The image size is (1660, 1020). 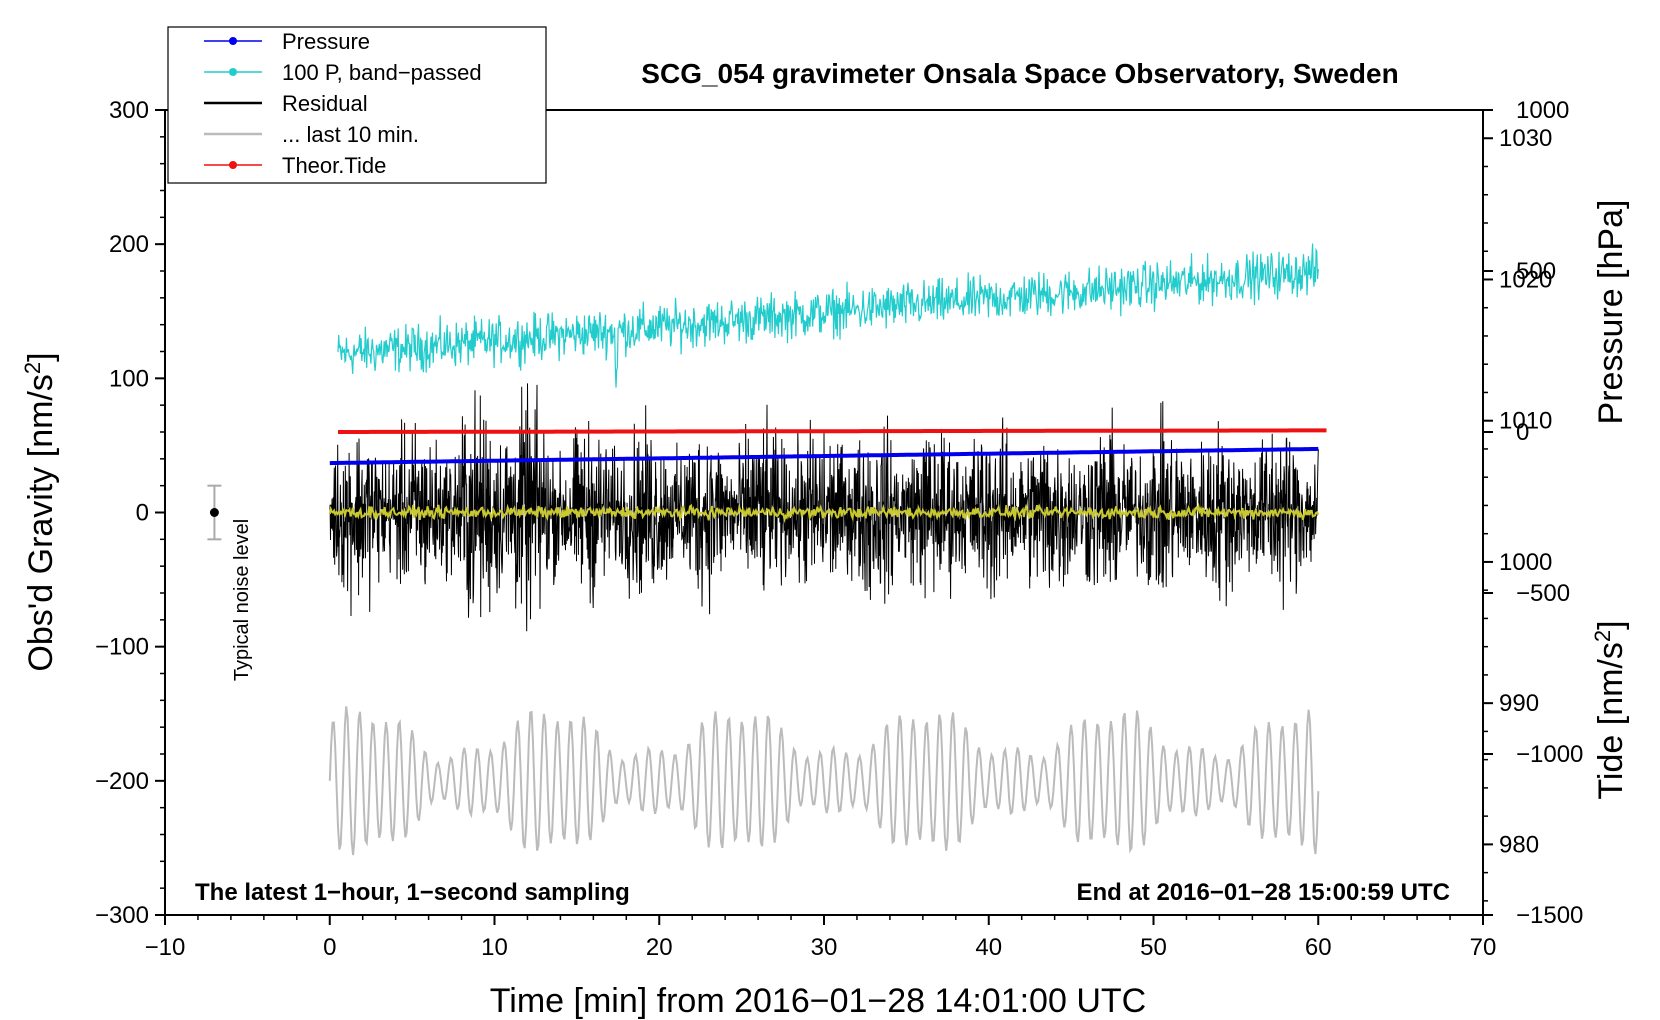 I want to click on y-tick-label: −300, so click(x=122, y=915).